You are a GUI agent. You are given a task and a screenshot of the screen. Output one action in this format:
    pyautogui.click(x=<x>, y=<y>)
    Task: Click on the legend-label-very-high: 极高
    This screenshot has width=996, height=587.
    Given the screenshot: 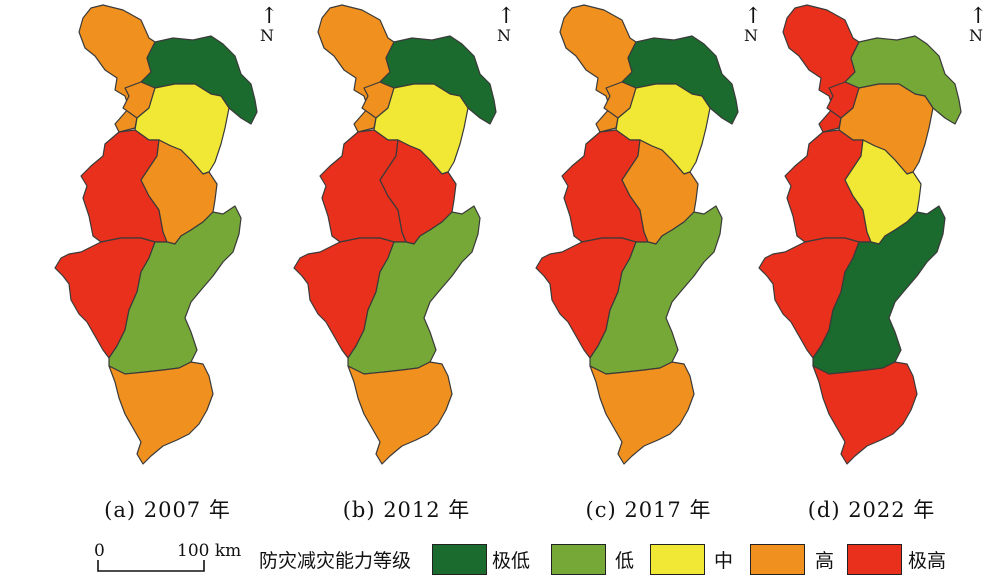 What is the action you would take?
    pyautogui.click(x=927, y=561)
    